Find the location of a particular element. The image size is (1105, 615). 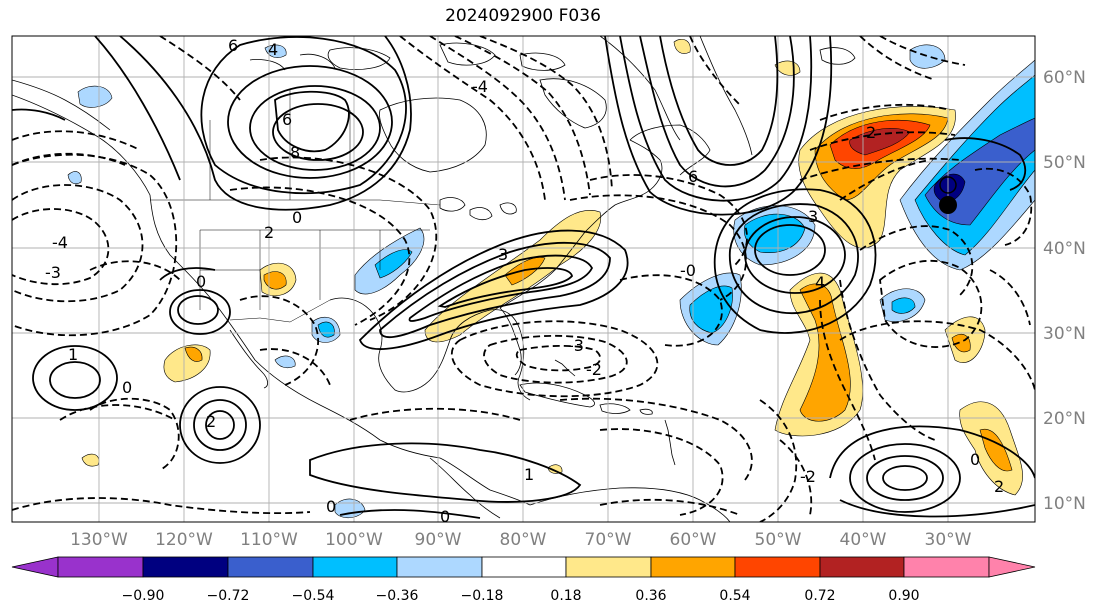

negative-anomaly-pacific is located at coordinates (74, 178).